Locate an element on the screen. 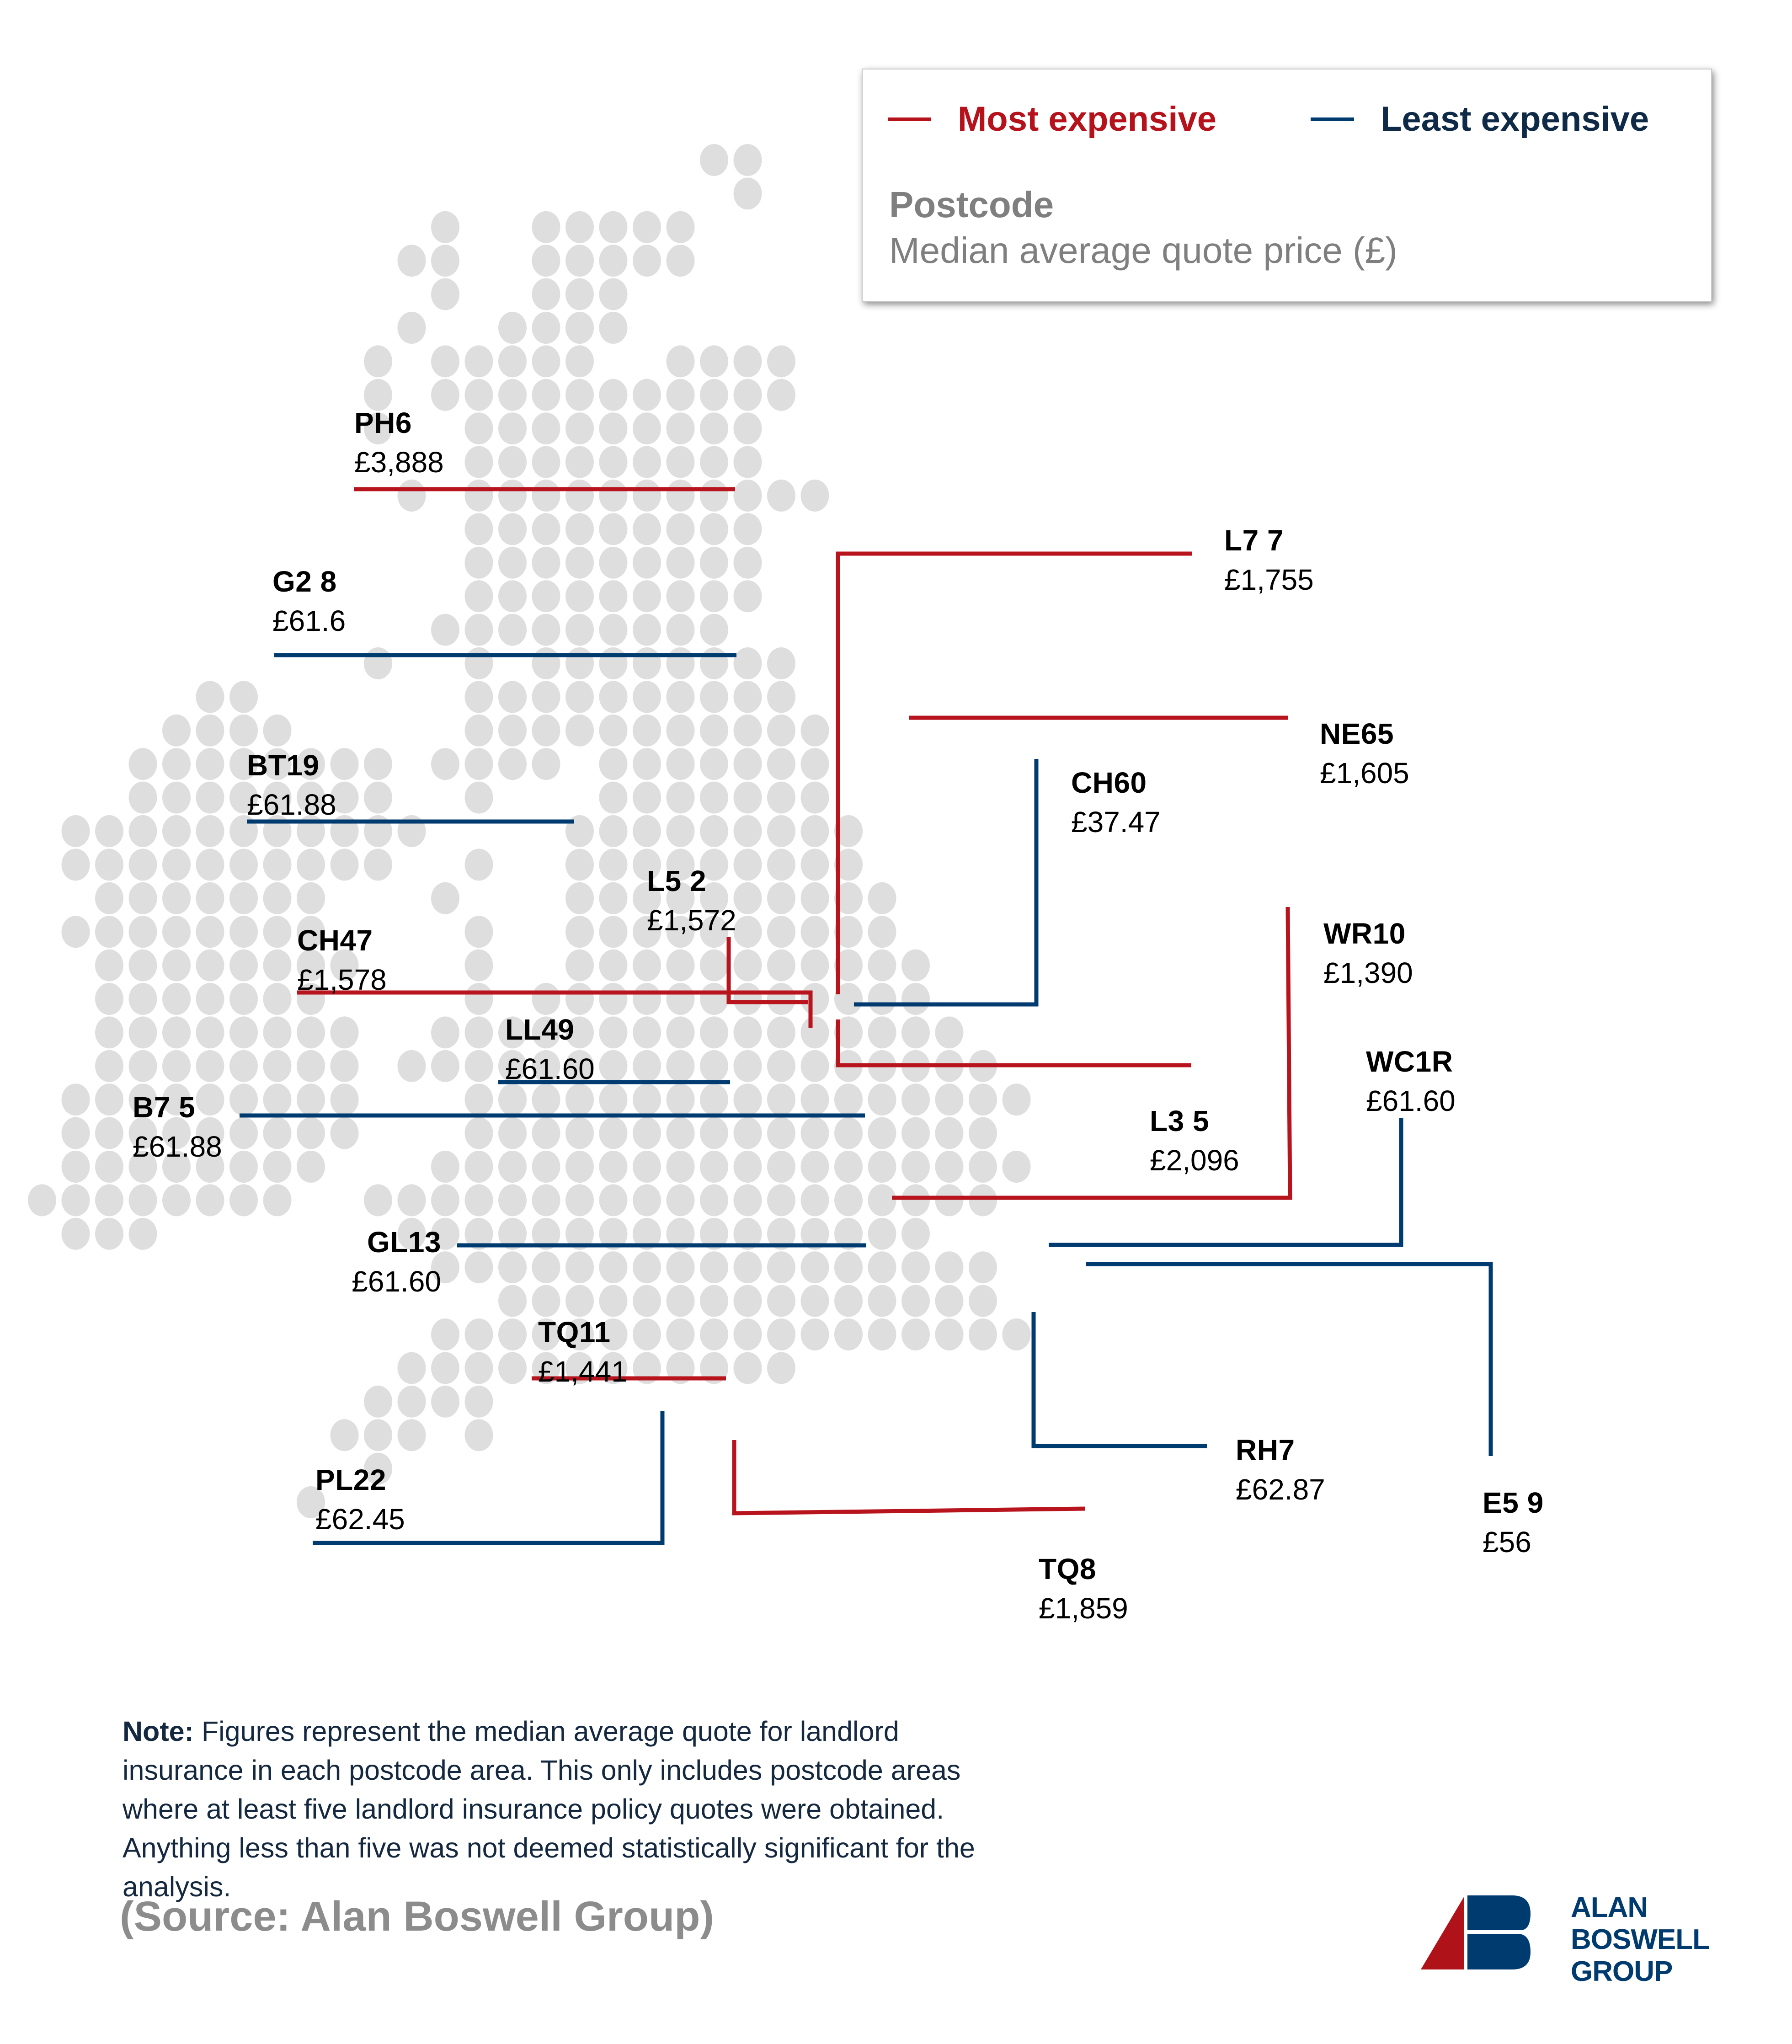  price: £62.87 is located at coordinates (1280, 1489).